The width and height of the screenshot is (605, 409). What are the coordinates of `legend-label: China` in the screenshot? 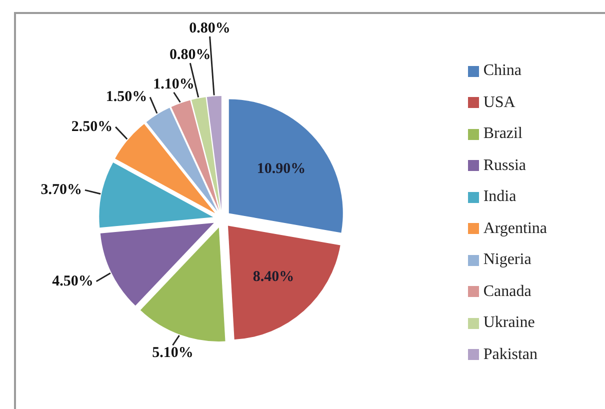 It's located at (502, 70).